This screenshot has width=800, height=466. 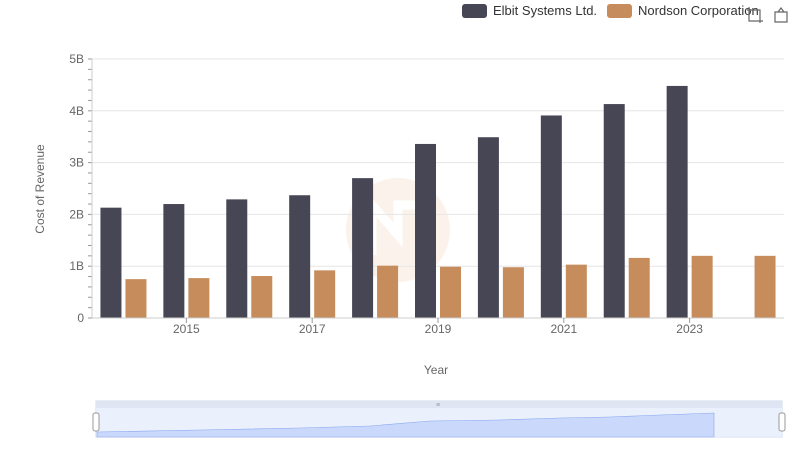 I want to click on bar-elbit-2021, so click(x=551, y=216).